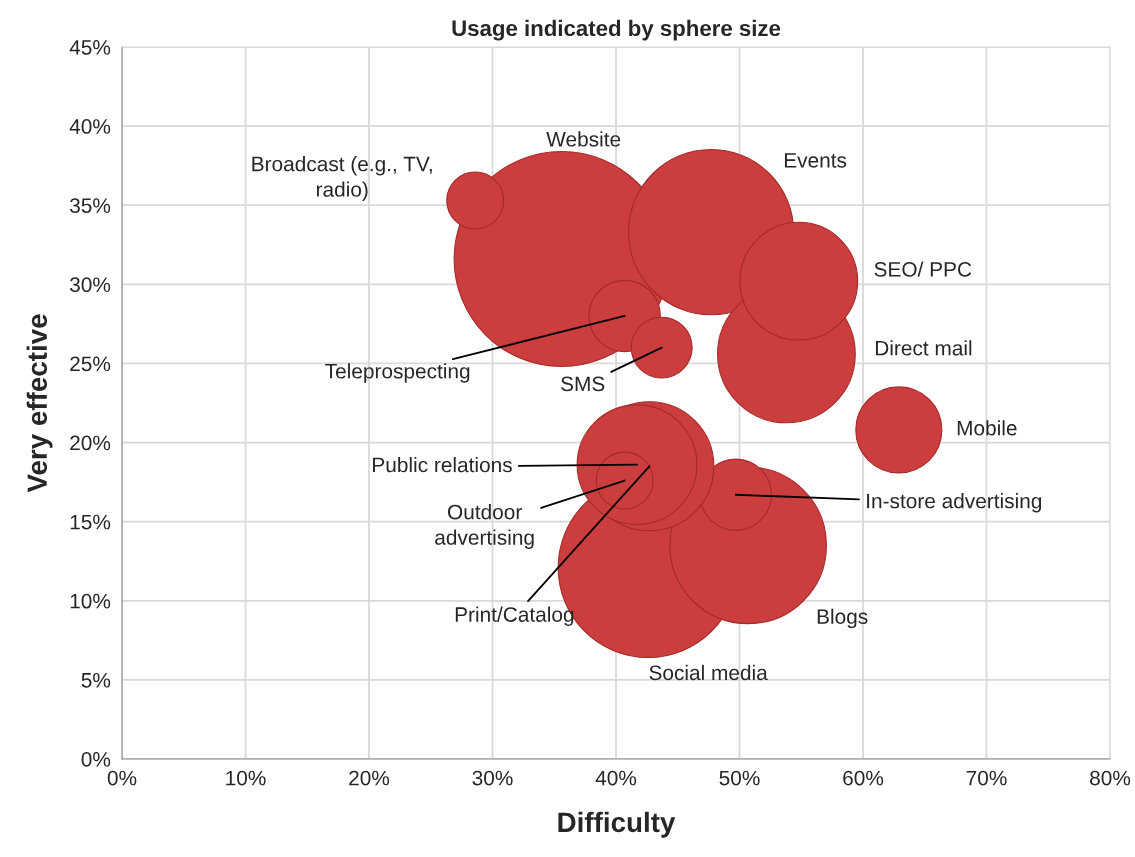  I want to click on x-tick-label: 0%, so click(122, 778).